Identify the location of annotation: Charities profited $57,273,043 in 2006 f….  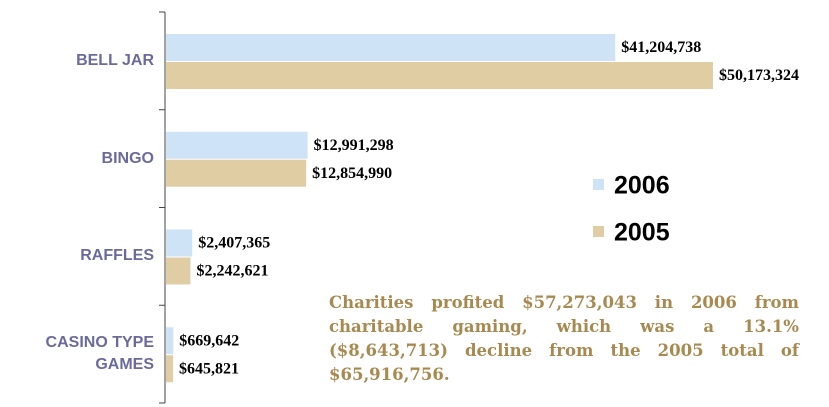
(564, 338).